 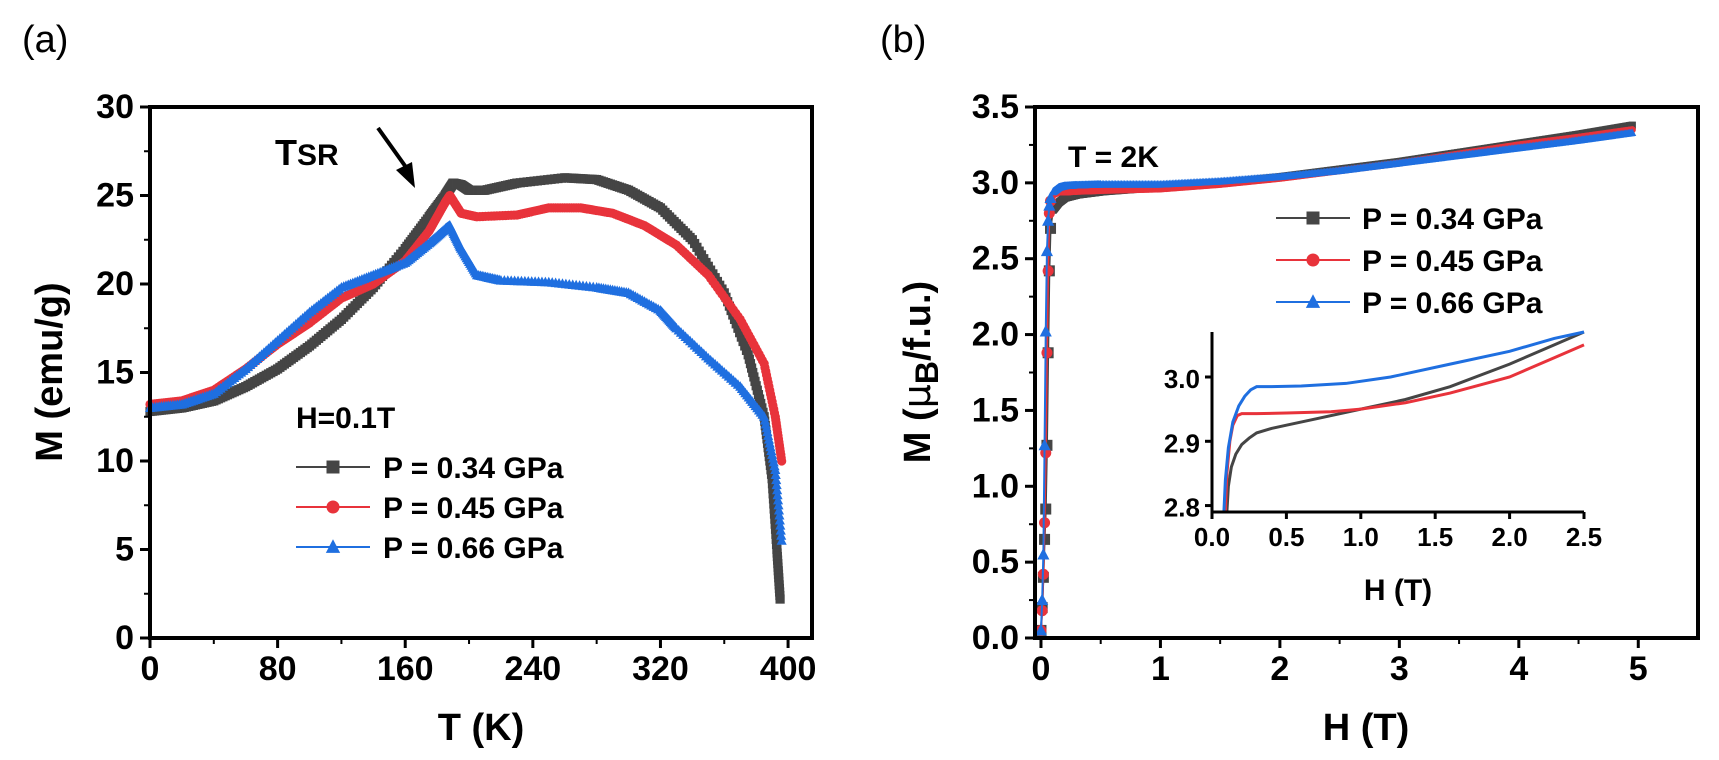 I want to click on panel-a-xtick-label: 320, so click(x=660, y=669).